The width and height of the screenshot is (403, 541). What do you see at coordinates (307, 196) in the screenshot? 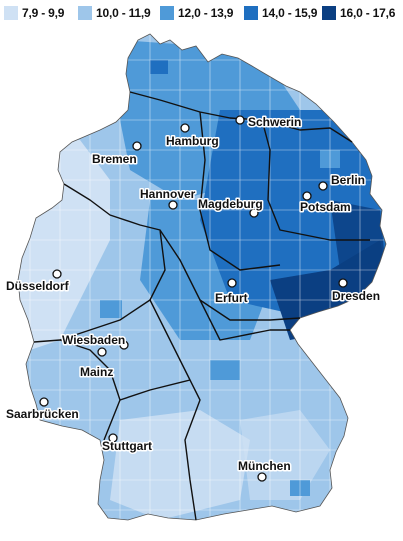
I see `city-marker-potsdam` at bounding box center [307, 196].